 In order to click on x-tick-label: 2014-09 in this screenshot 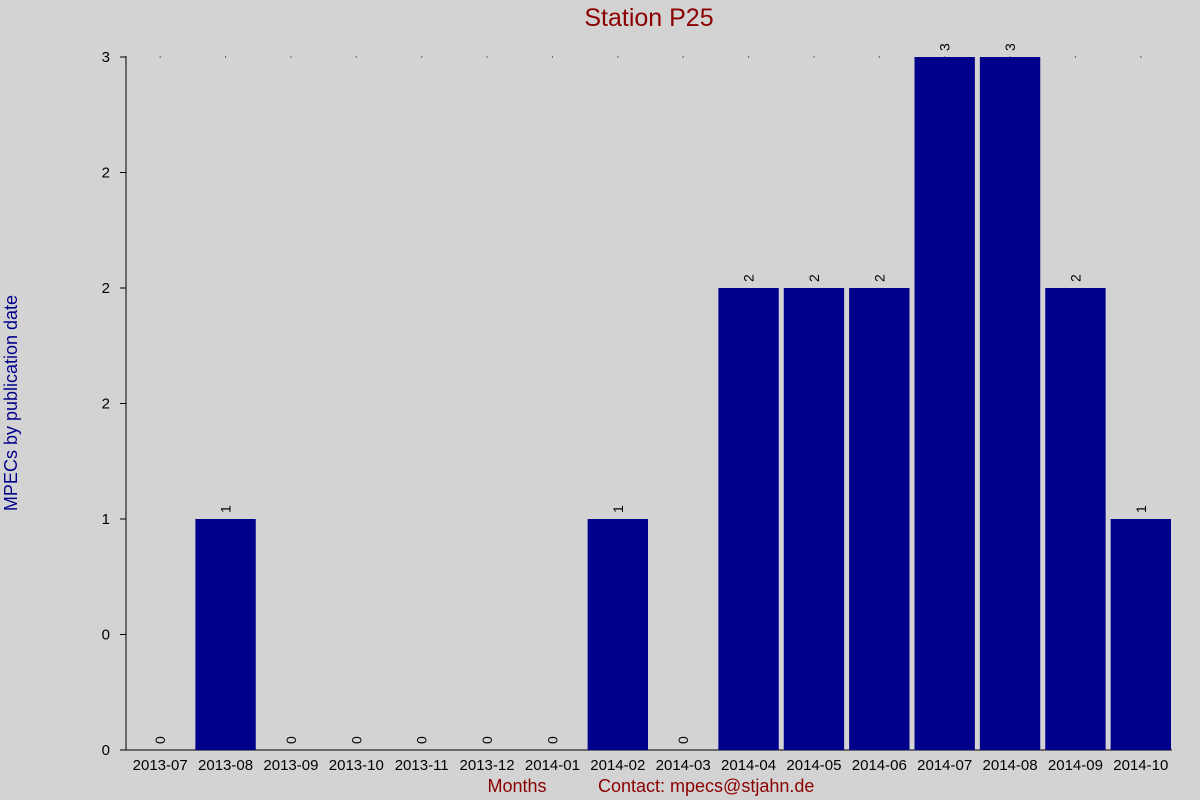, I will do `click(1075, 765)`.